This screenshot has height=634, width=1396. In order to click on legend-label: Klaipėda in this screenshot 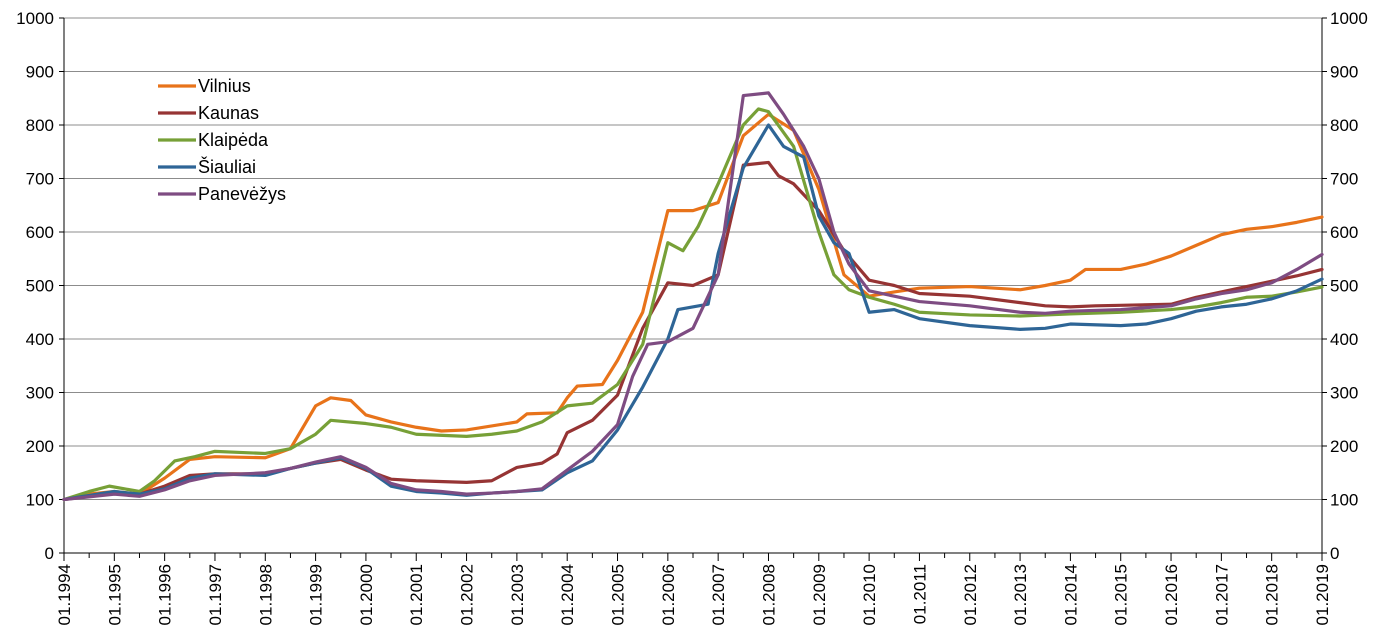, I will do `click(233, 140)`.